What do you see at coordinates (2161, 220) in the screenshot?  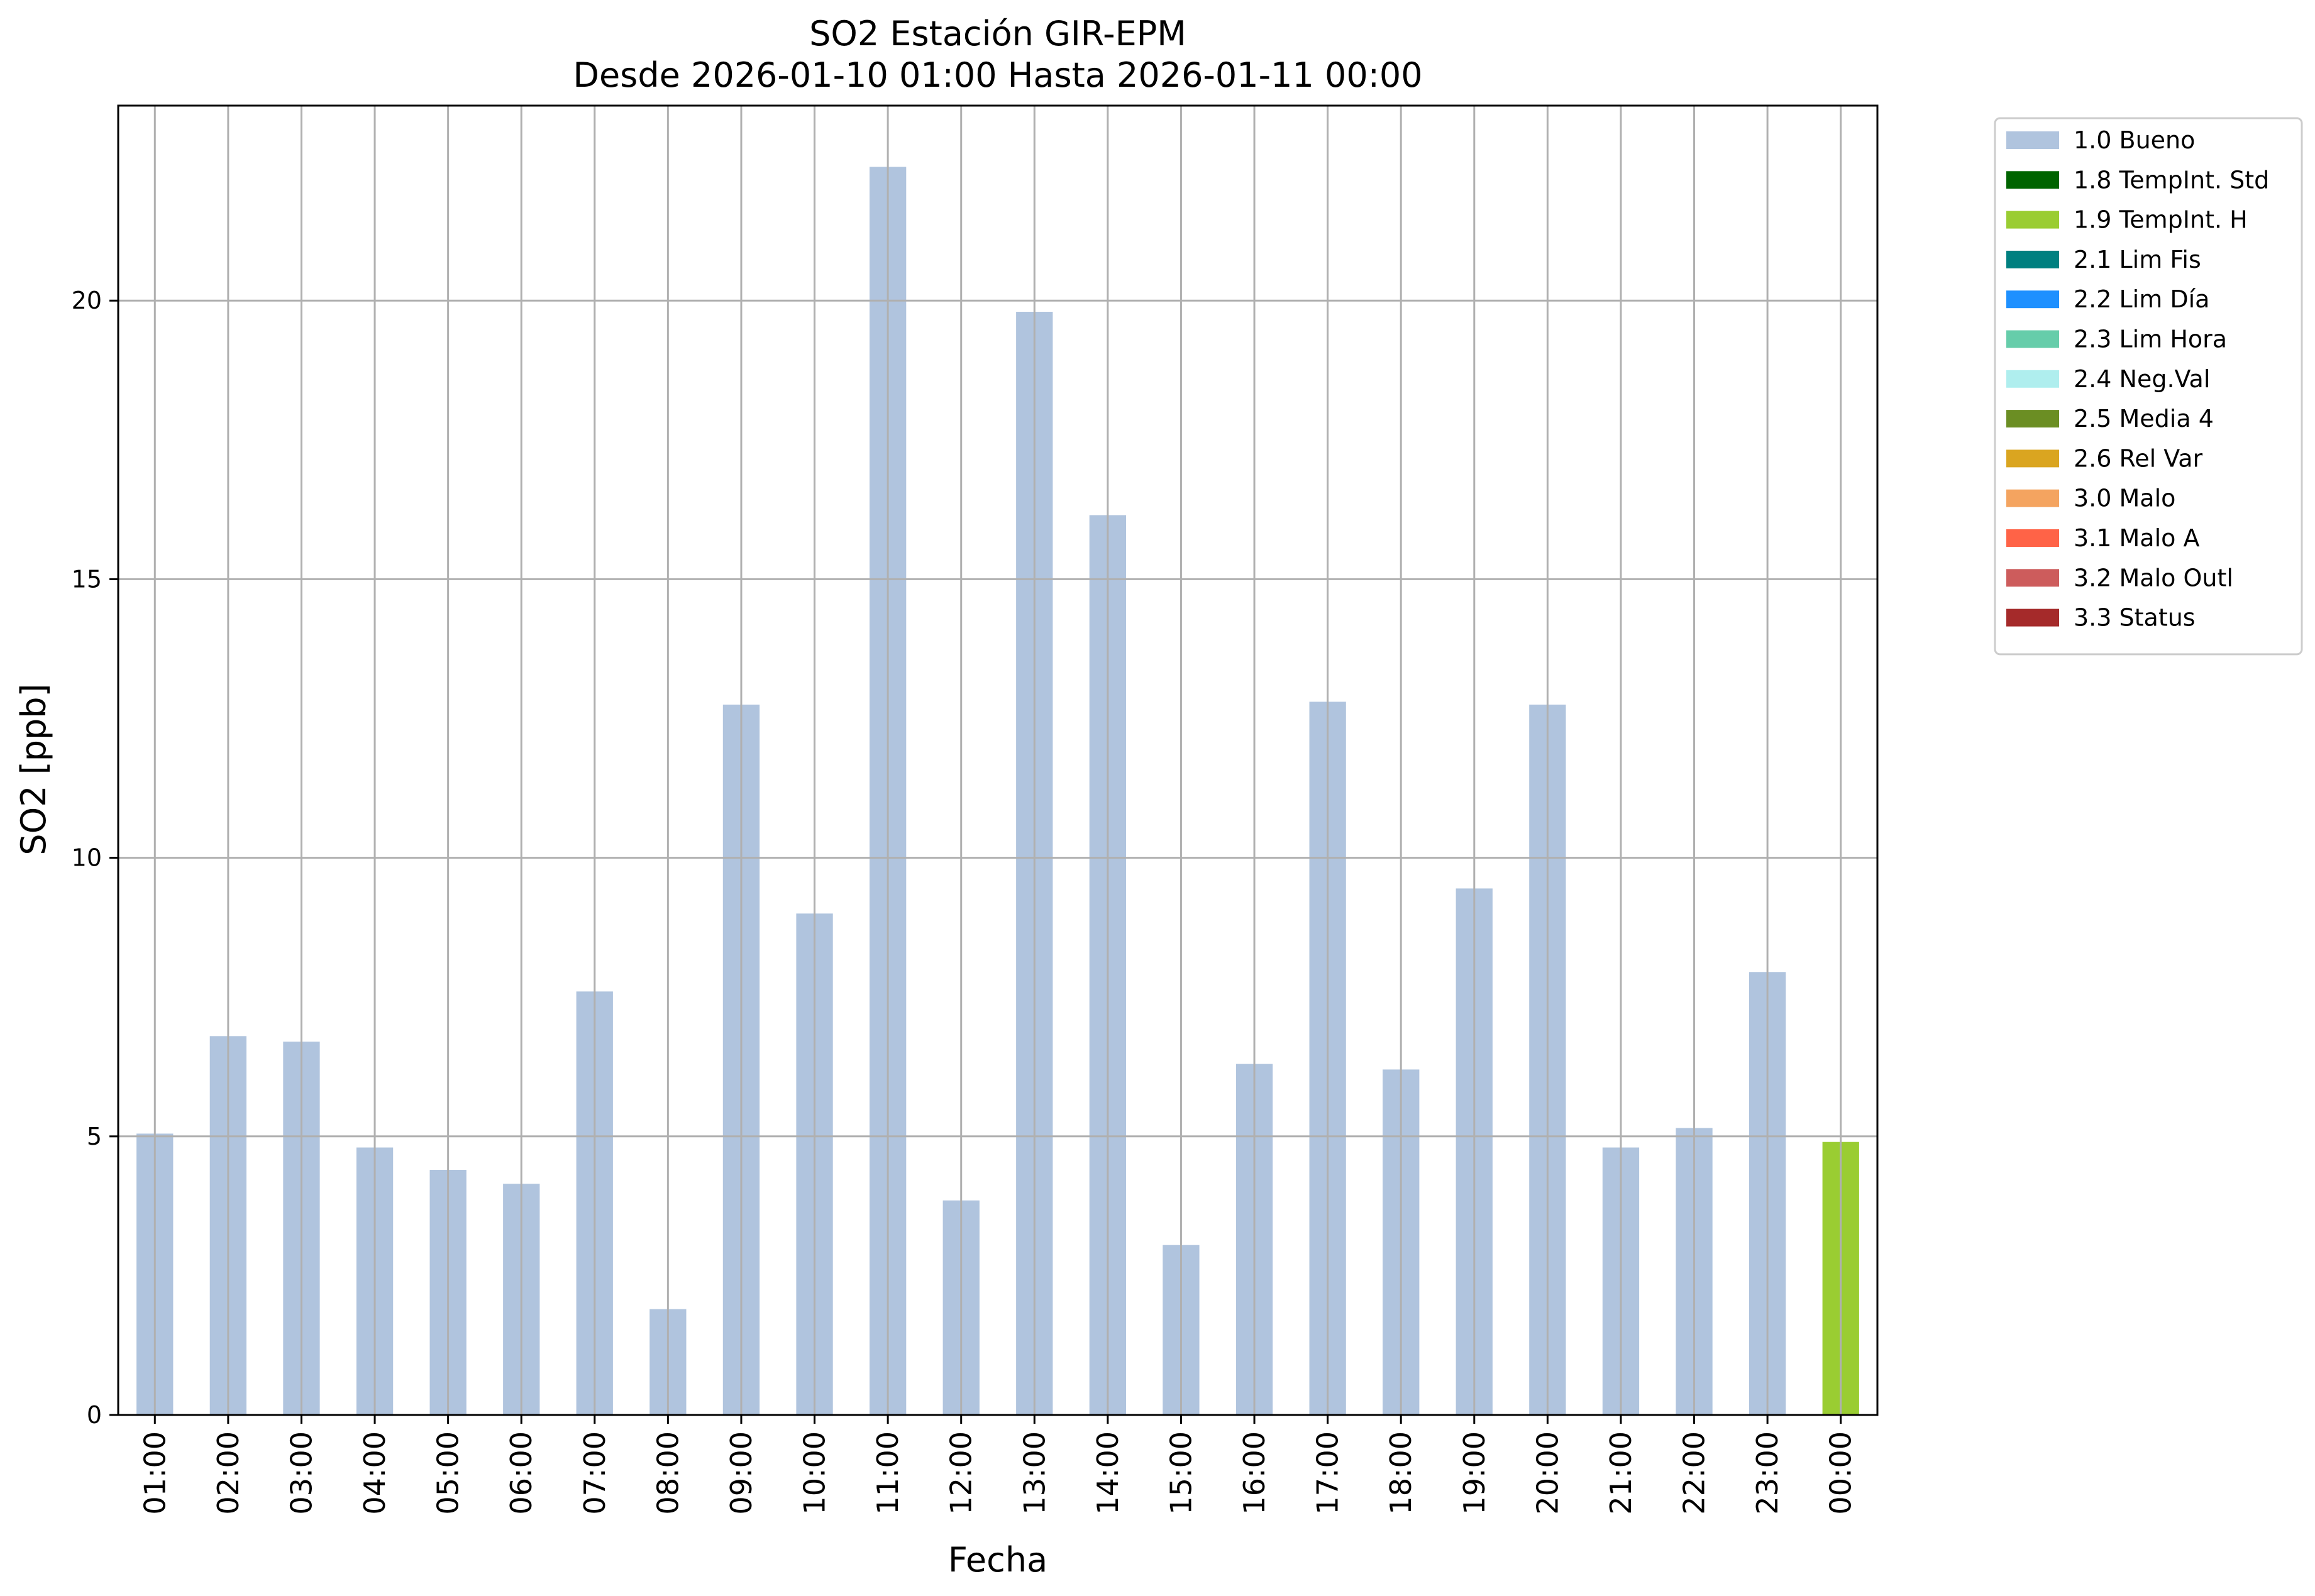 I see `legend-label: 1.9 TempInt. H` at bounding box center [2161, 220].